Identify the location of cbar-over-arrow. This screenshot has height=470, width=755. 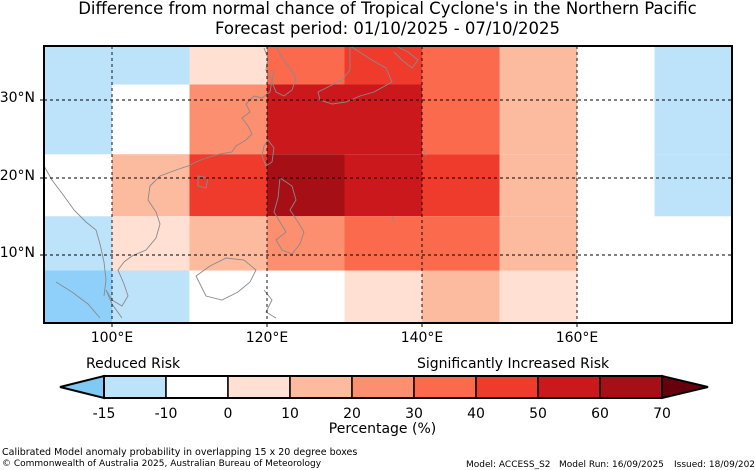
(685, 387).